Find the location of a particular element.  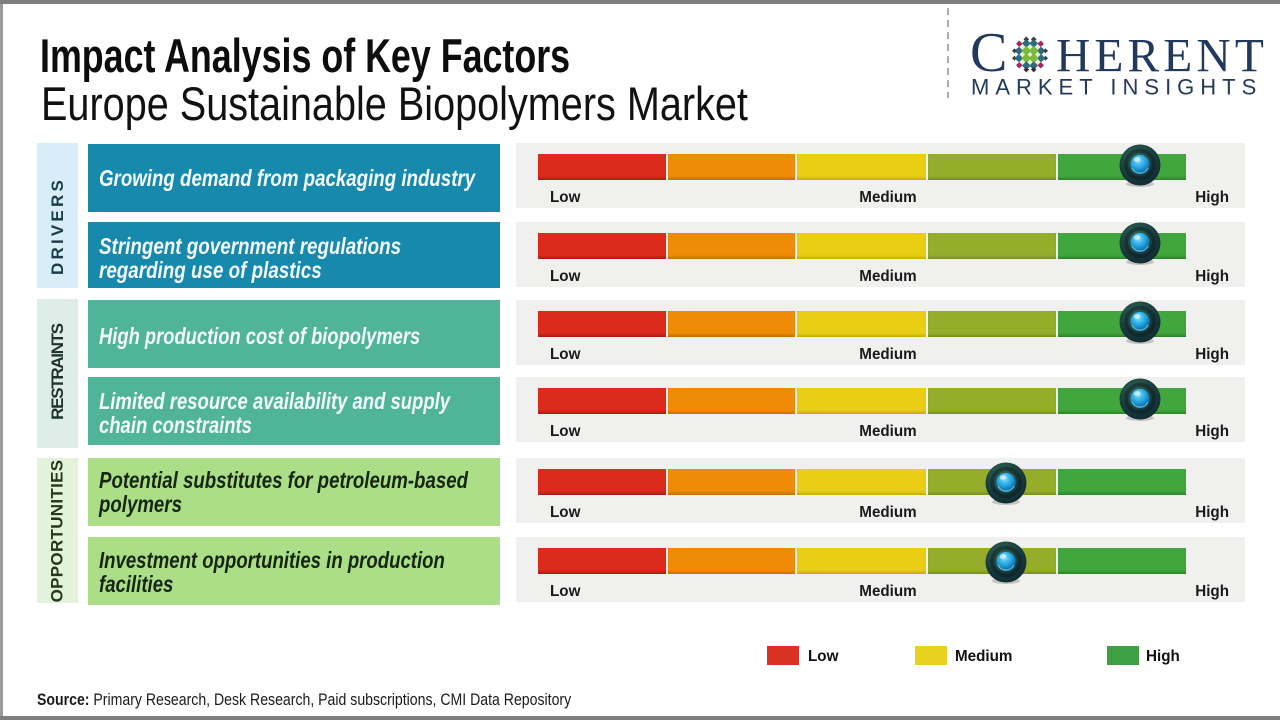

svg-text: HERENT is located at coordinates (1162, 57).